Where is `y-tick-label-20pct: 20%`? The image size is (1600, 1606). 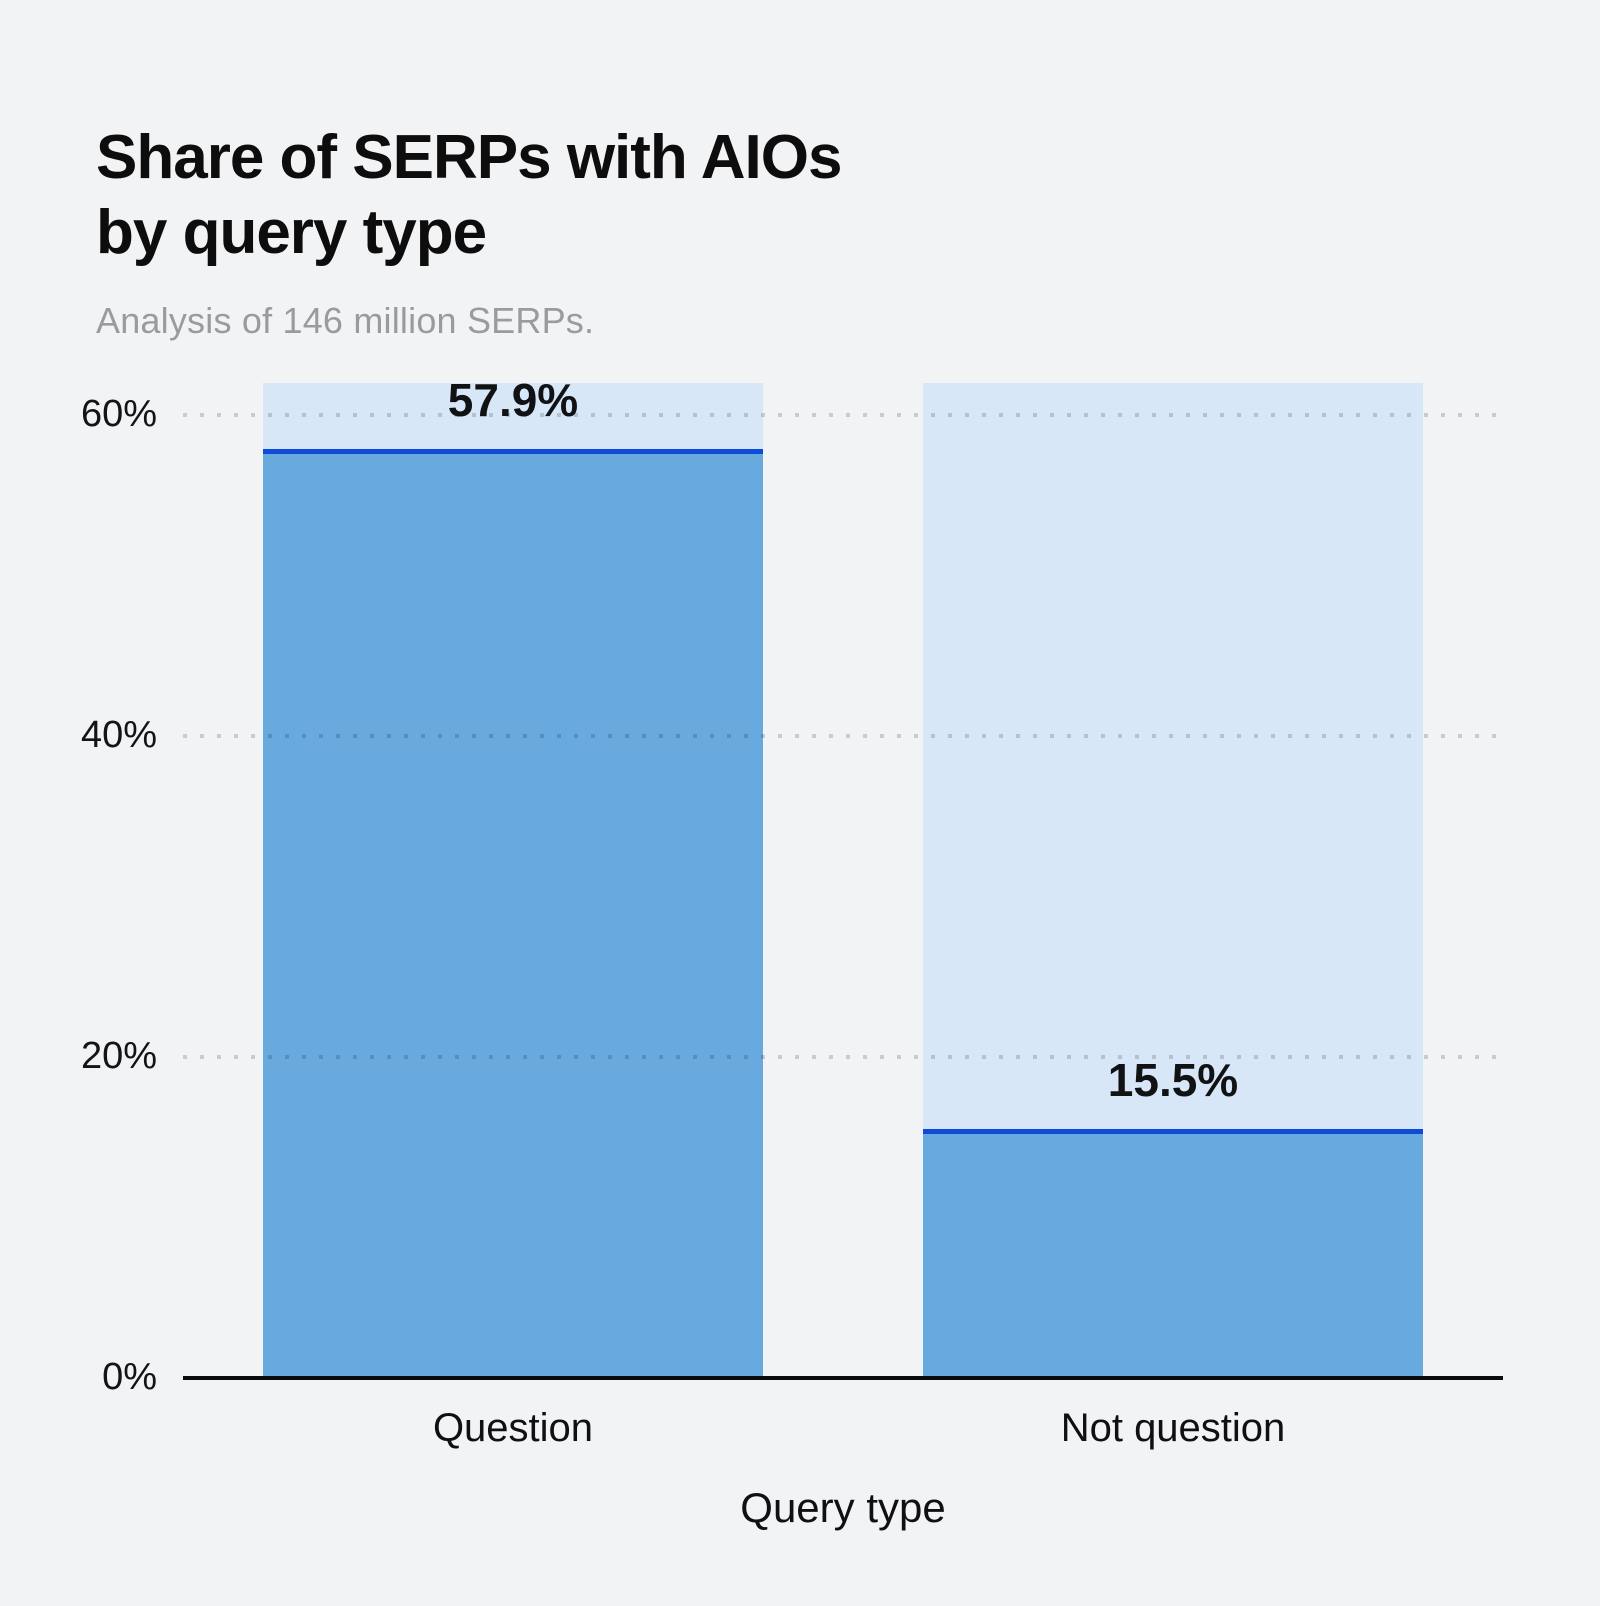 y-tick-label-20pct: 20% is located at coordinates (118, 1055).